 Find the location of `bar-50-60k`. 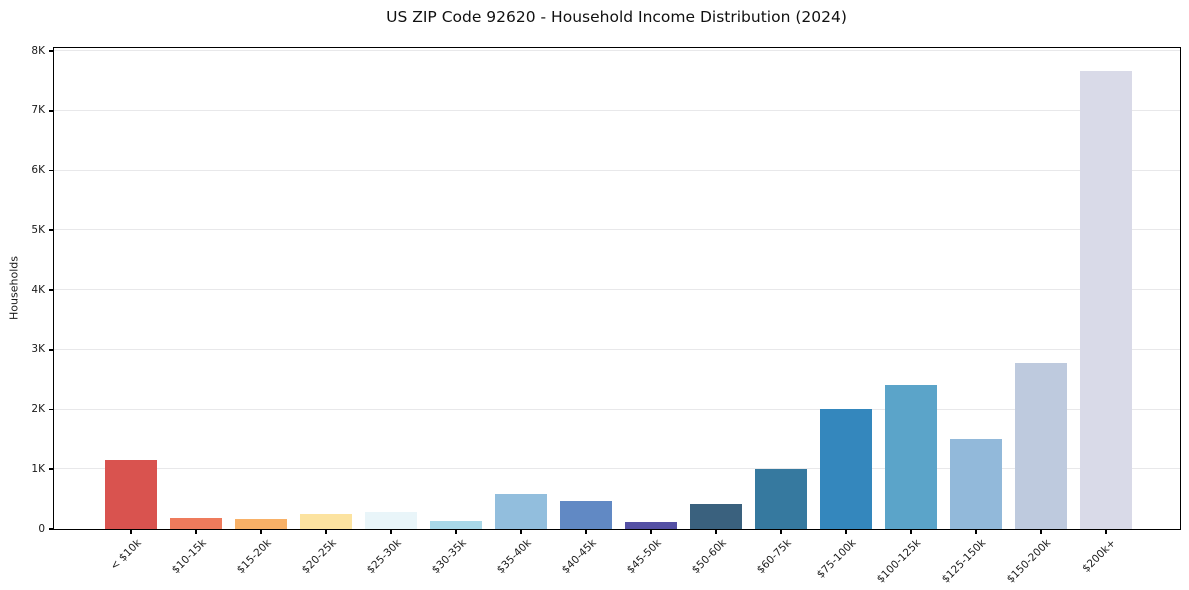

bar-50-60k is located at coordinates (716, 516).